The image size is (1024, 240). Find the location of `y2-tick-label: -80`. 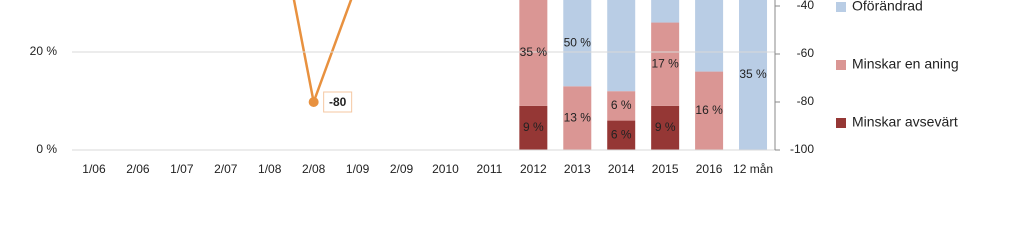

y2-tick-label: -80 is located at coordinates (806, 101).